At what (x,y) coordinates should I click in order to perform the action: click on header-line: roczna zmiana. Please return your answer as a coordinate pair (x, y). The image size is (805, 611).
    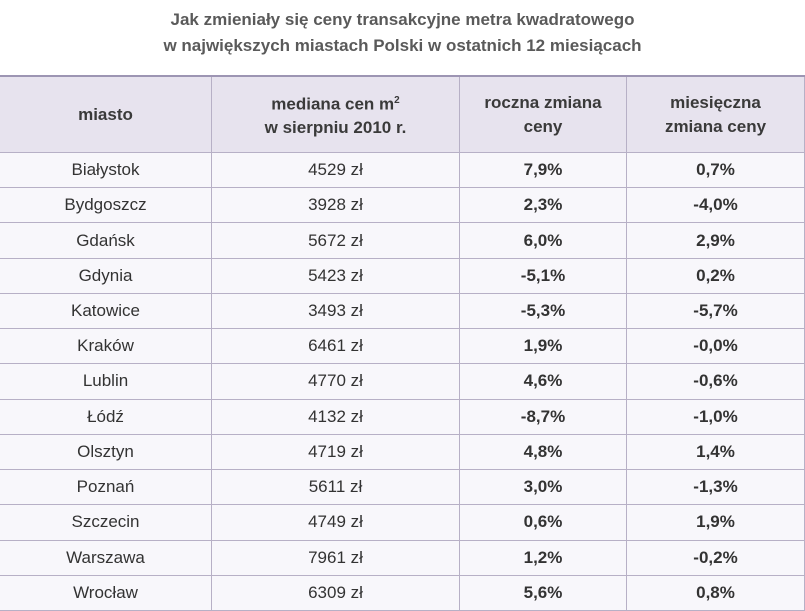
    Looking at the image, I should click on (542, 103).